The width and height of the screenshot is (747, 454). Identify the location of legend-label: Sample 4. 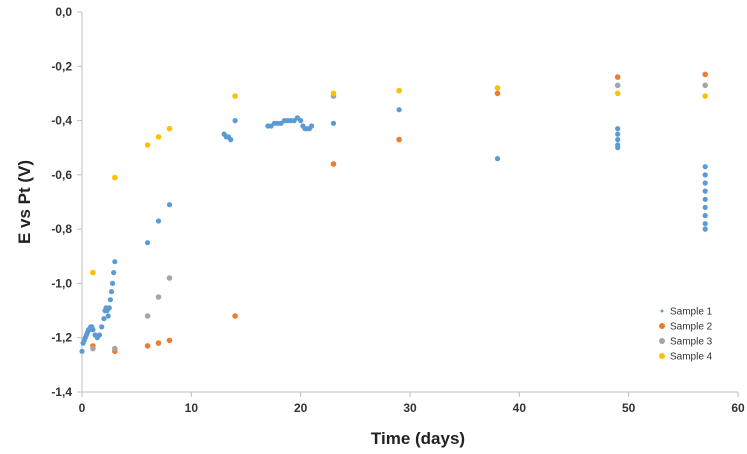
(691, 357).